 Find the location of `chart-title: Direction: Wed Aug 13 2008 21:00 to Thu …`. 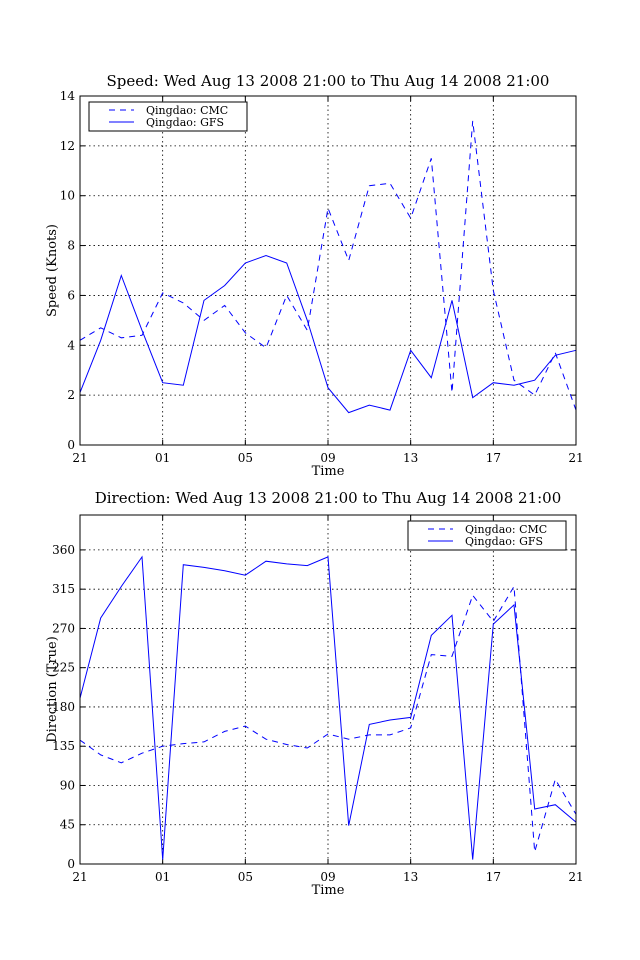

chart-title: Direction: Wed Aug 13 2008 21:00 to Thu … is located at coordinates (328, 498).